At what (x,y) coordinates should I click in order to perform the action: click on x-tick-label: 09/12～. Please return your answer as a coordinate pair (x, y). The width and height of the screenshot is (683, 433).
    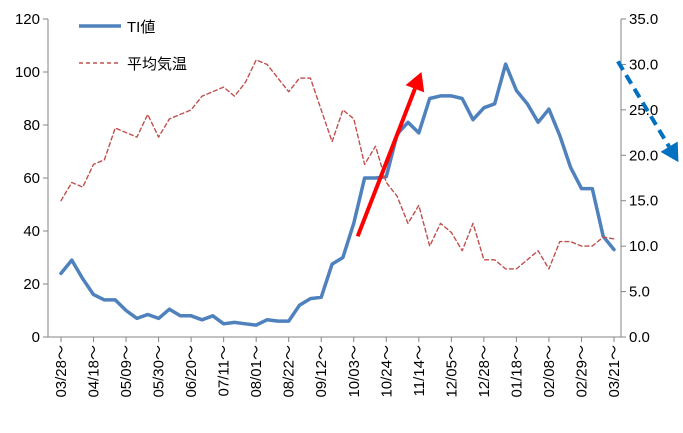
    Looking at the image, I should click on (321, 371).